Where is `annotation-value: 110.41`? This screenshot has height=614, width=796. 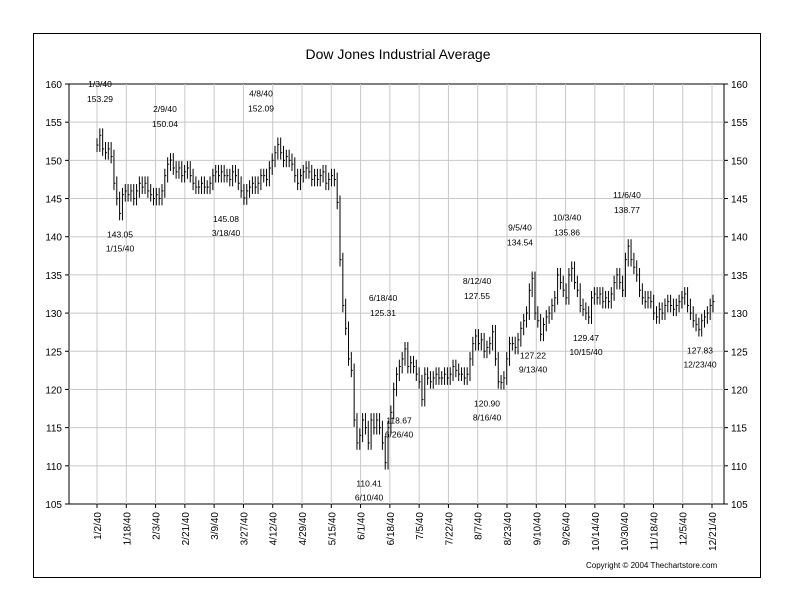 annotation-value: 110.41 is located at coordinates (369, 484).